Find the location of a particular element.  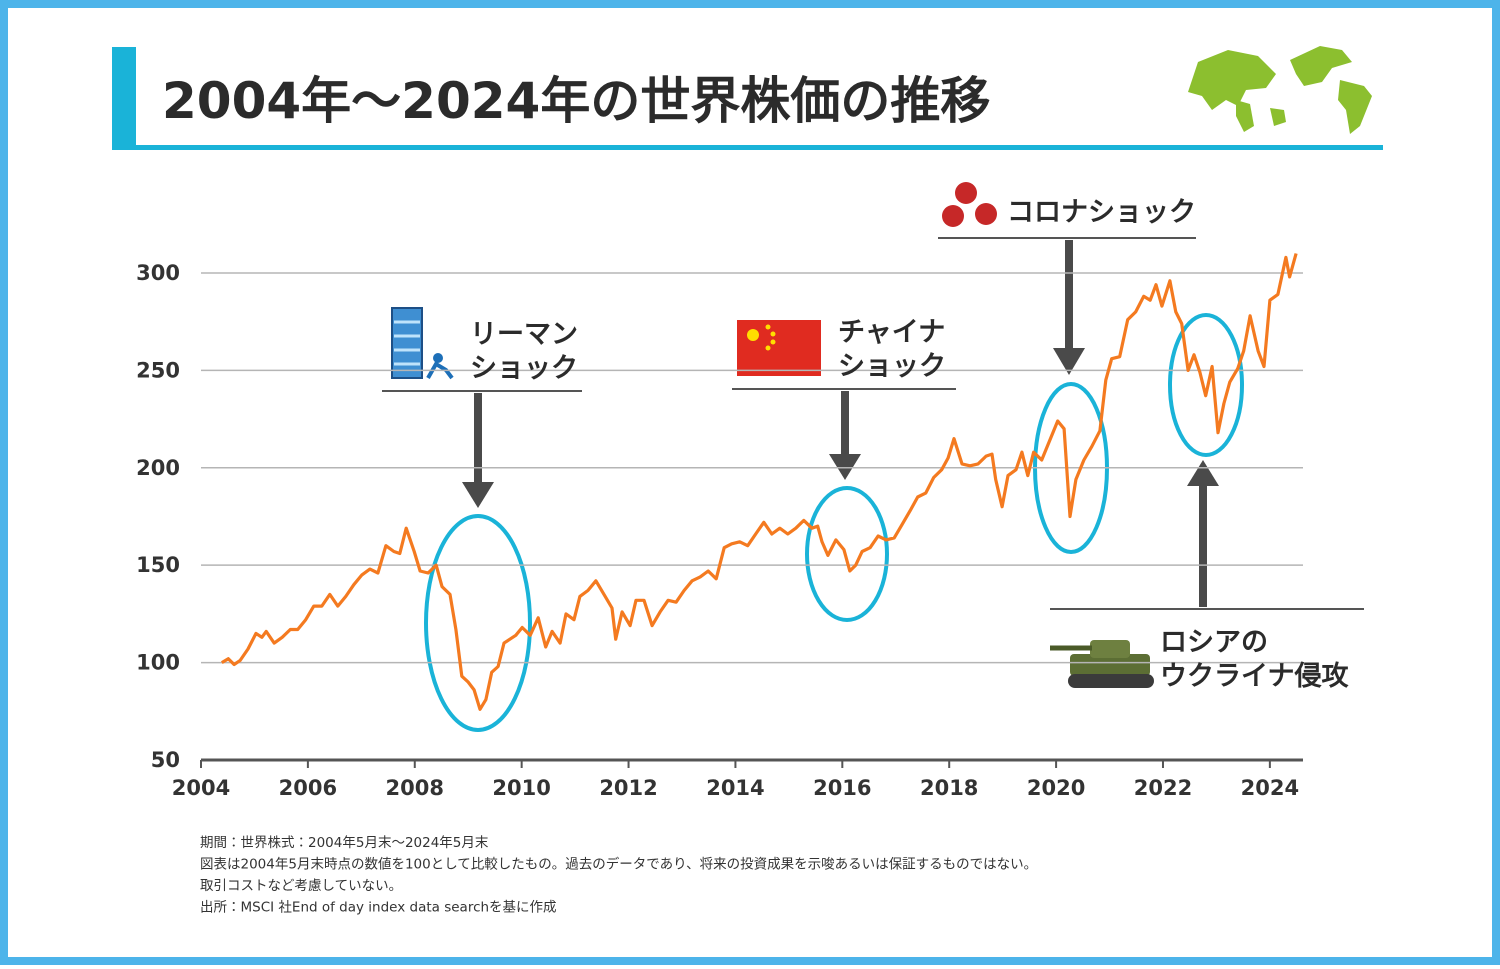

x-tick-label: 2008 is located at coordinates (415, 788).